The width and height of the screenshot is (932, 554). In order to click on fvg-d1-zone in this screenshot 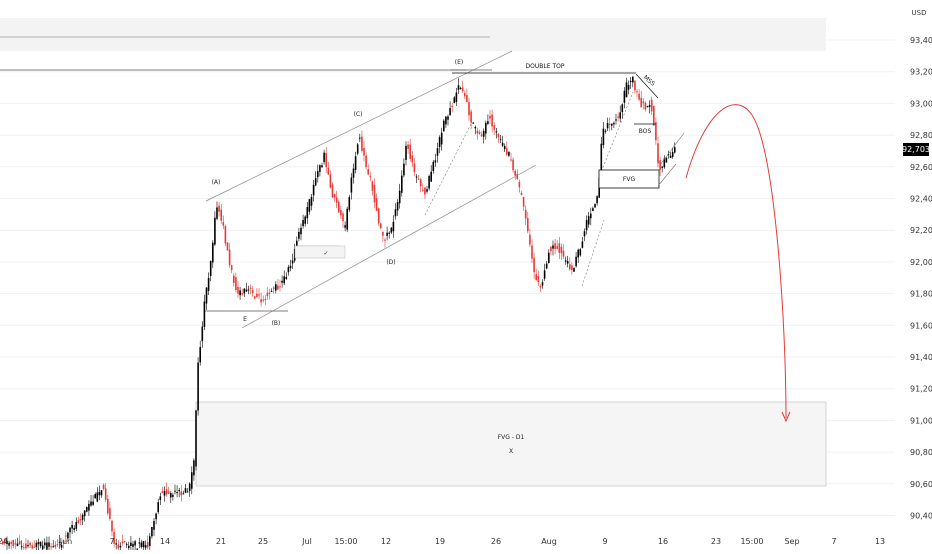, I will do `click(511, 444)`.